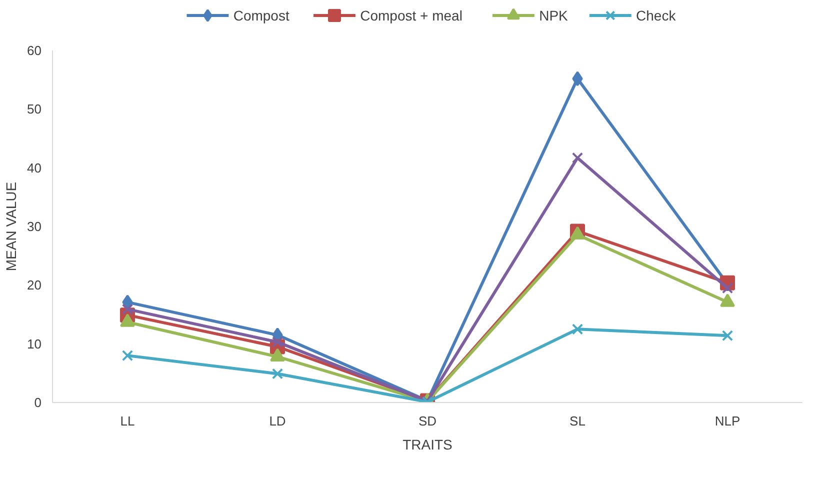 The width and height of the screenshot is (840, 491). Describe the element at coordinates (11, 227) in the screenshot. I see `y-axis-title: MEAN VALUE` at that location.